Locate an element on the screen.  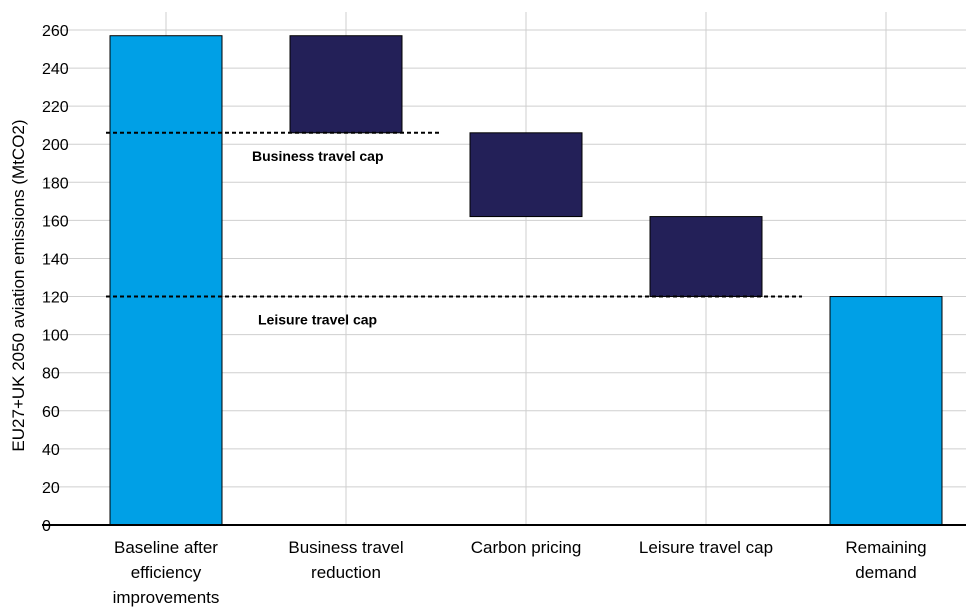
y-tick-label: 180 is located at coordinates (55, 183).